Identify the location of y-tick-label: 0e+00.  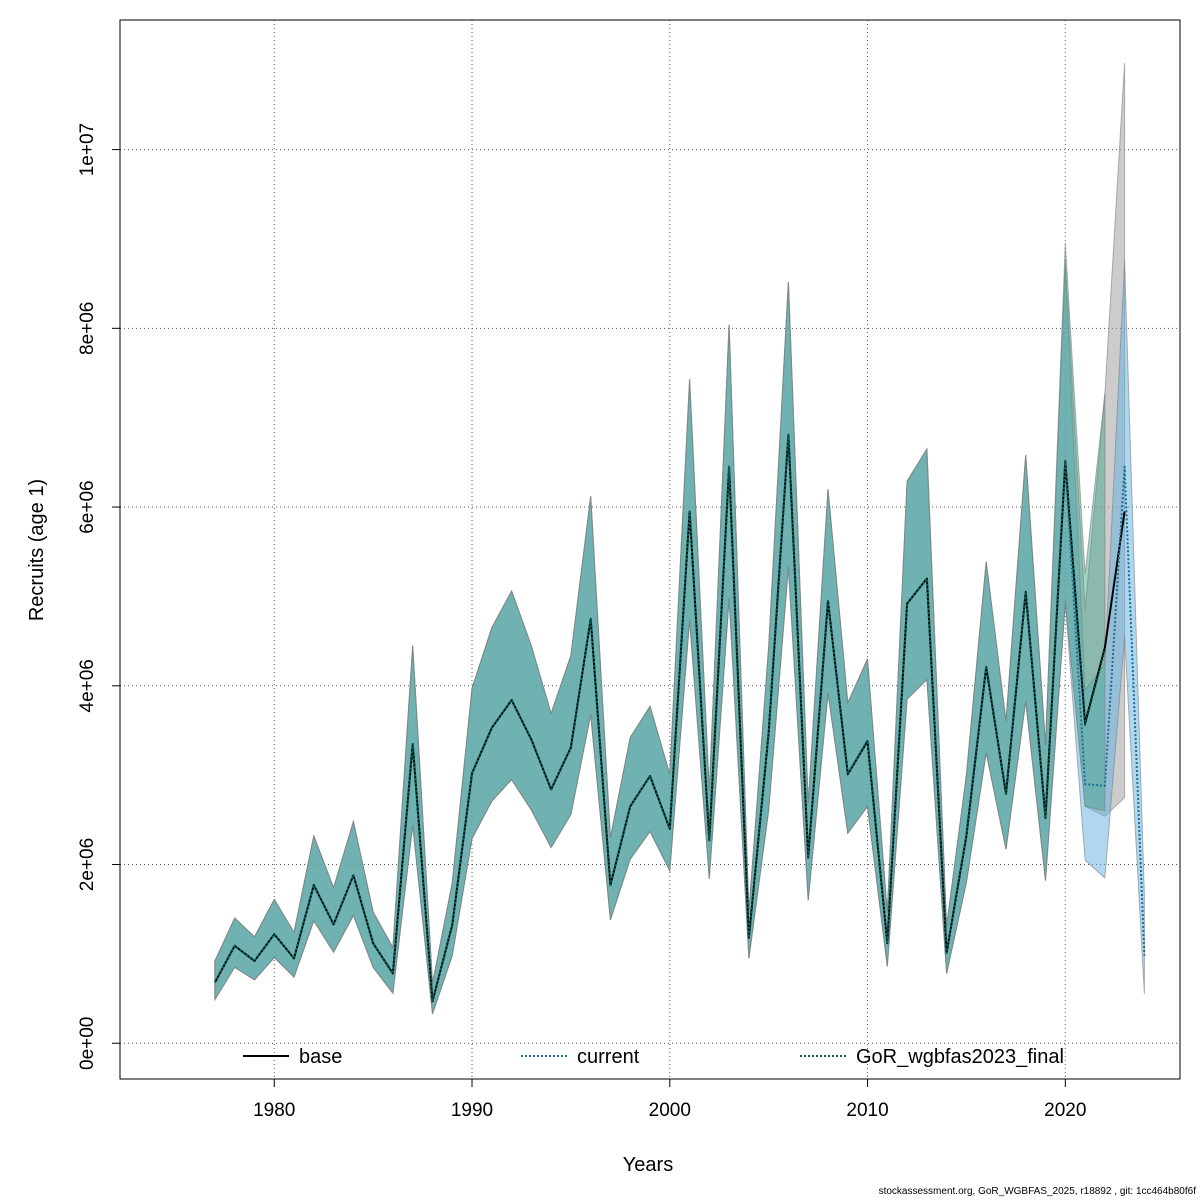
(87, 1043).